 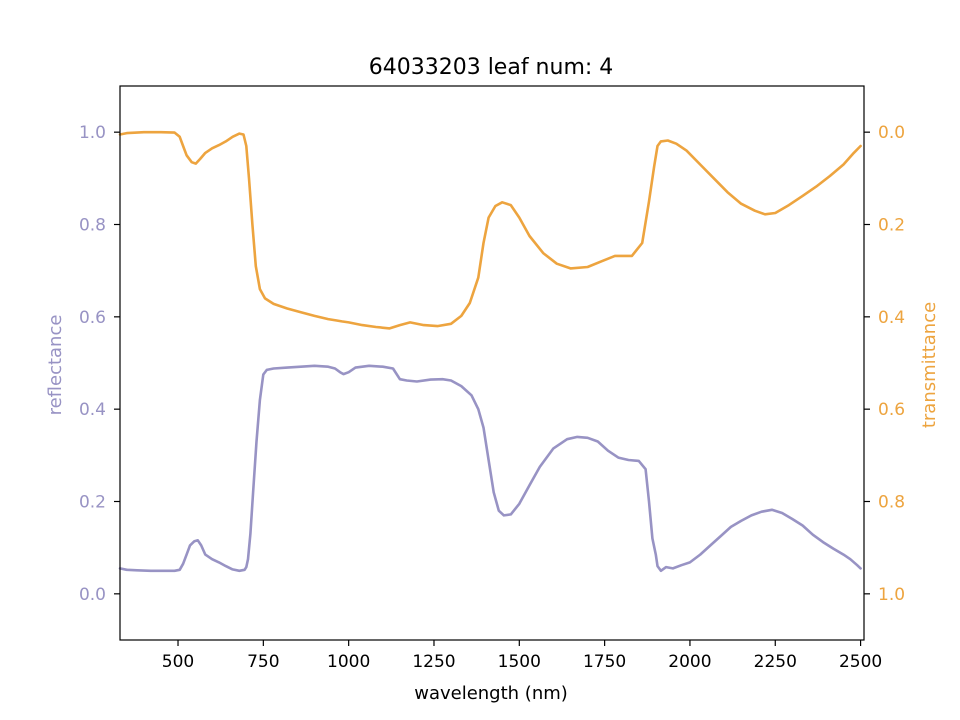 What do you see at coordinates (433, 662) in the screenshot?
I see `x-tick-label: 1250` at bounding box center [433, 662].